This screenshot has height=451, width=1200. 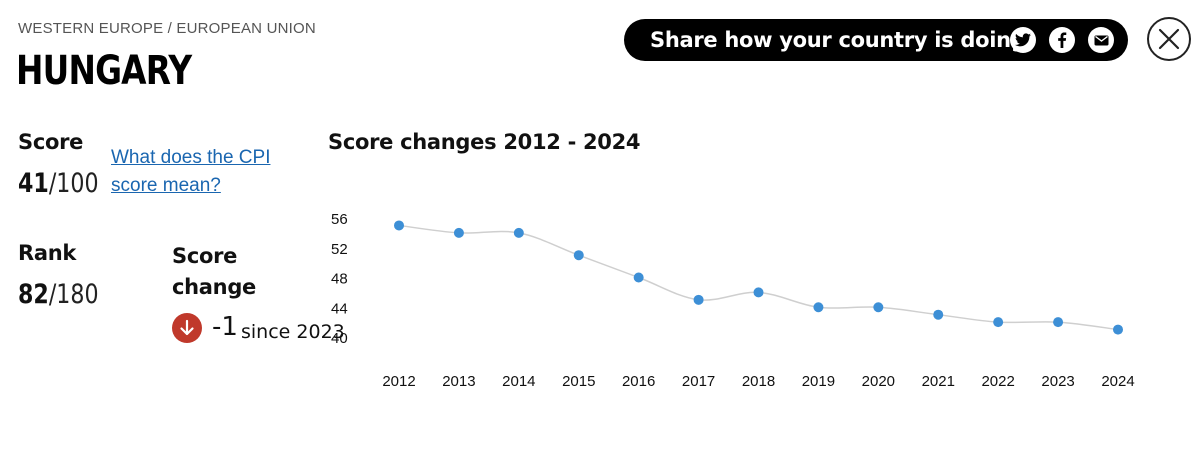 What do you see at coordinates (698, 381) in the screenshot?
I see `x-tick-label: 2017` at bounding box center [698, 381].